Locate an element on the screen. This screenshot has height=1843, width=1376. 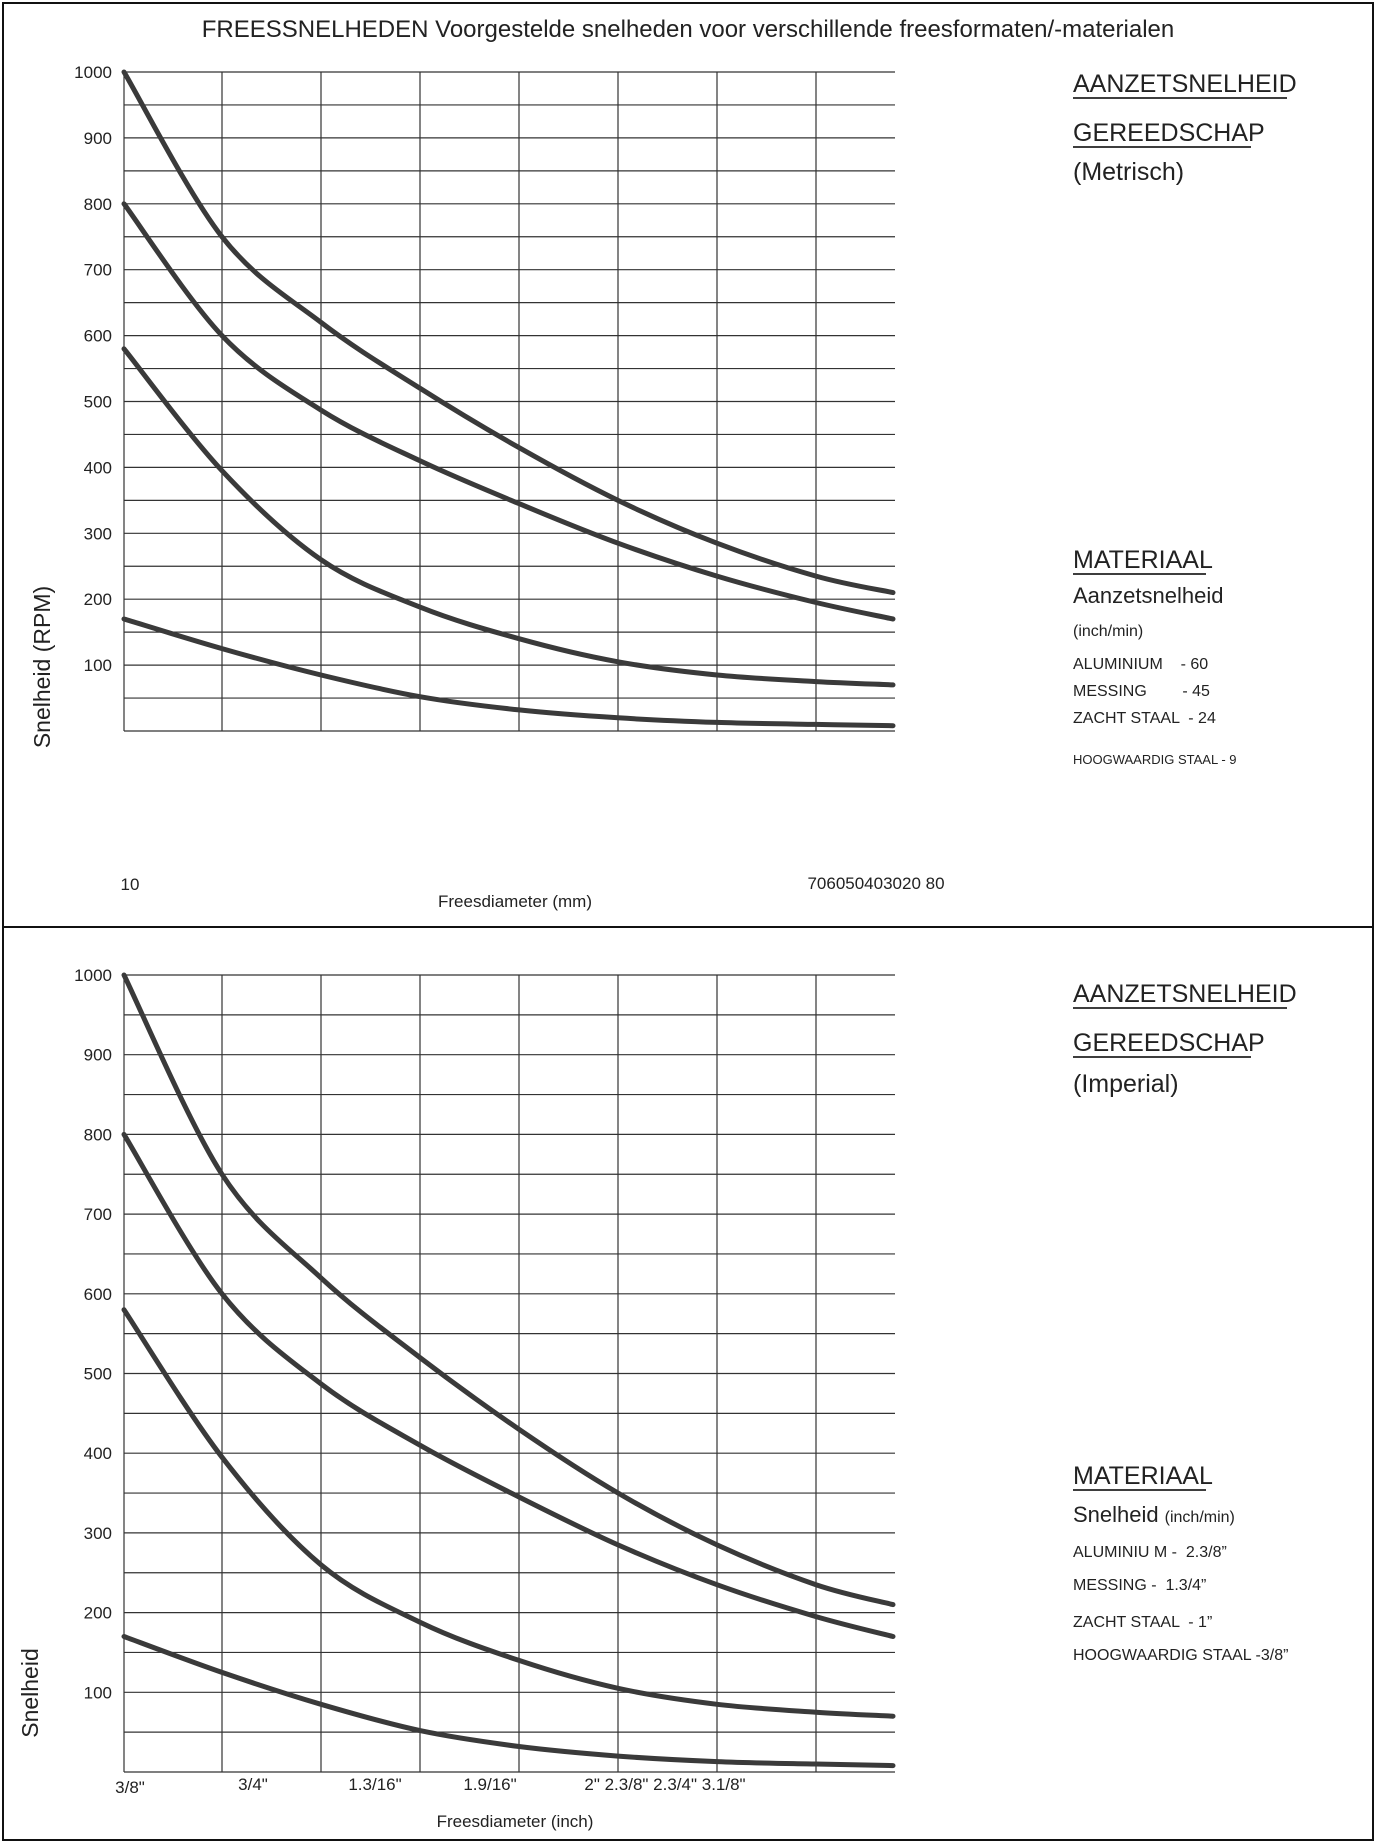
imperial-y-tick-label: 200 is located at coordinates (98, 1613).